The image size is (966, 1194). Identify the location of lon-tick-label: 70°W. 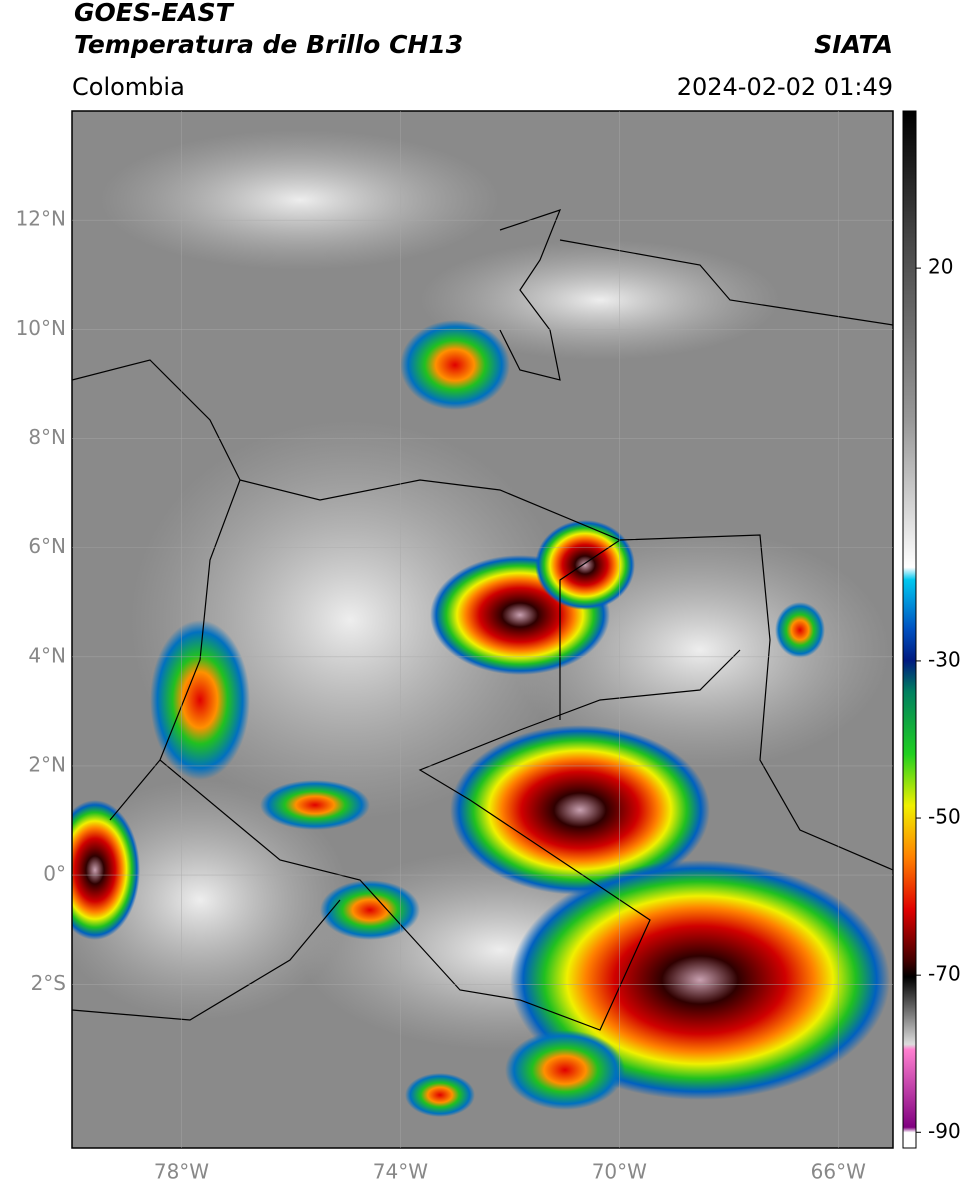
(619, 1172).